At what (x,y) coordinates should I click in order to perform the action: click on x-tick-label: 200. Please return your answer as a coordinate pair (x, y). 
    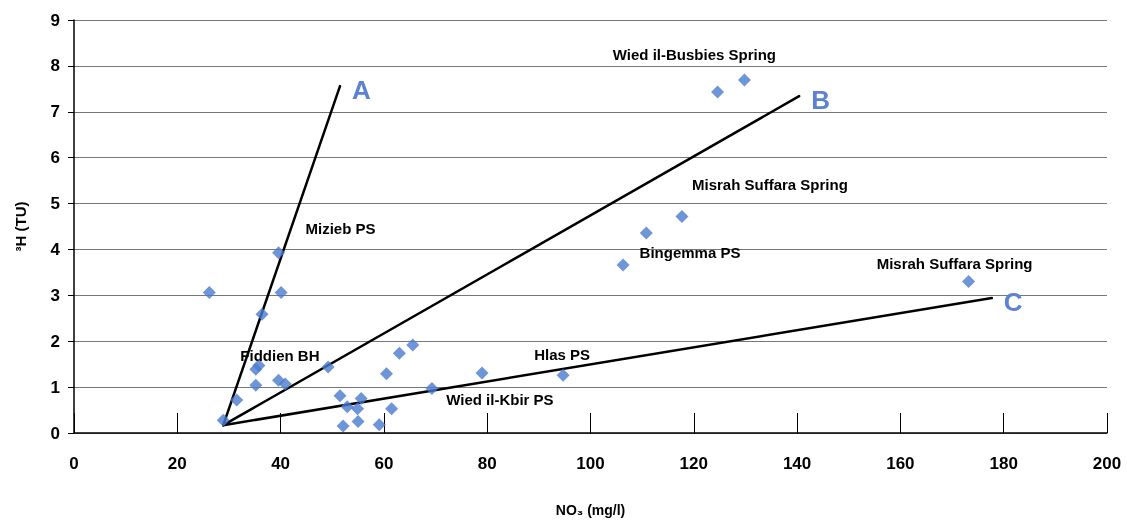
    Looking at the image, I should click on (1107, 463).